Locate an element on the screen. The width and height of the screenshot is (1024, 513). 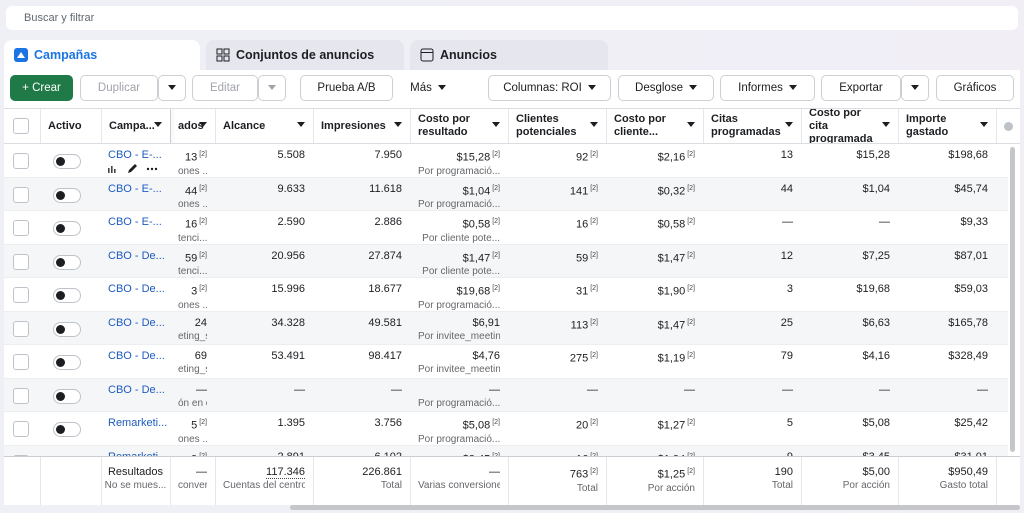
column-header: Activo is located at coordinates (70, 126).